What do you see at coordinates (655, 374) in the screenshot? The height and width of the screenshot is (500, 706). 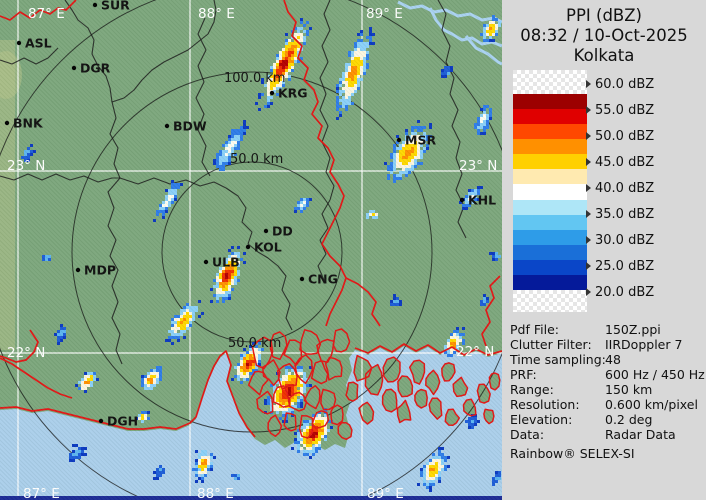 I see `metadata-value: 600 Hz / 450 Hz` at bounding box center [655, 374].